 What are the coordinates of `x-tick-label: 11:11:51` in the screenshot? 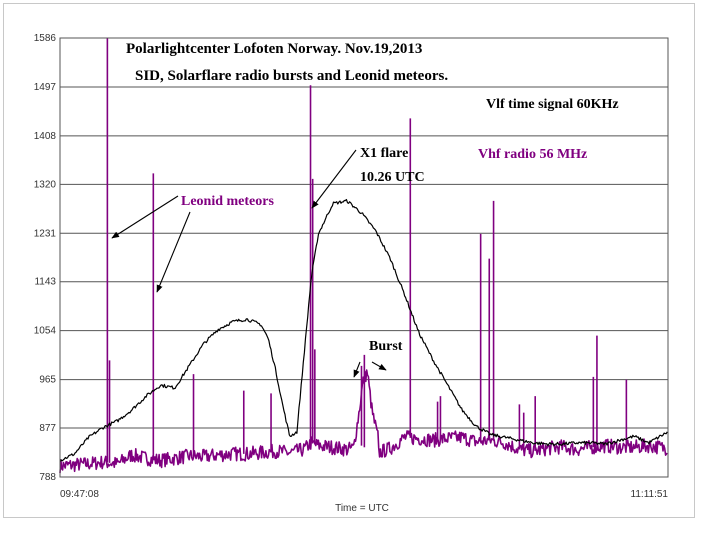 It's located at (650, 494).